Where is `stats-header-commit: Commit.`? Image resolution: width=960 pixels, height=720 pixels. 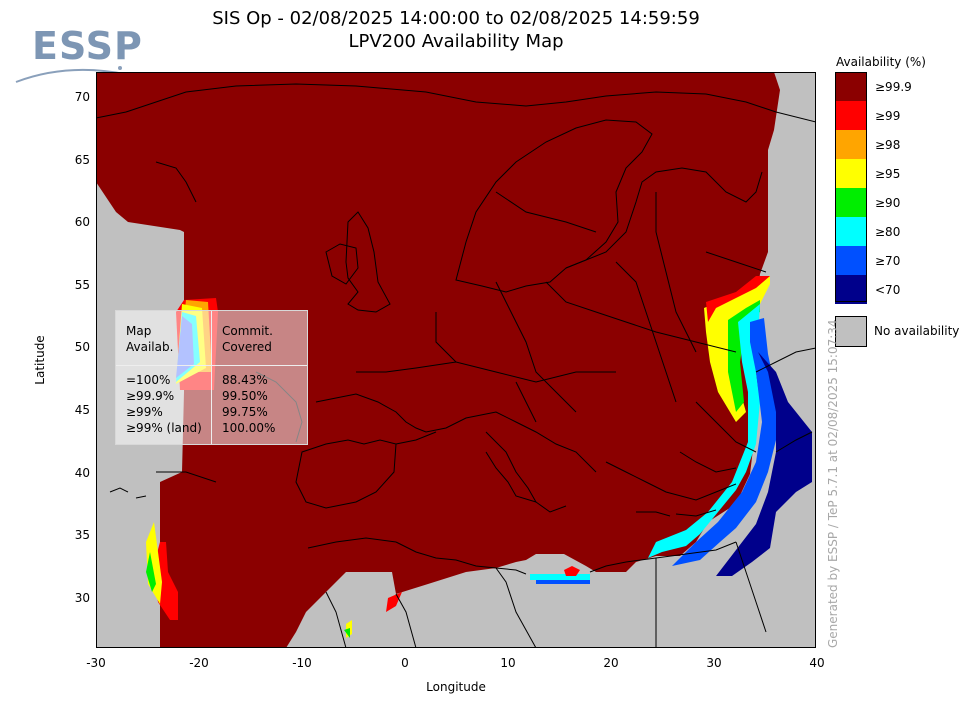
stats-header-commit: Commit. is located at coordinates (247, 331).